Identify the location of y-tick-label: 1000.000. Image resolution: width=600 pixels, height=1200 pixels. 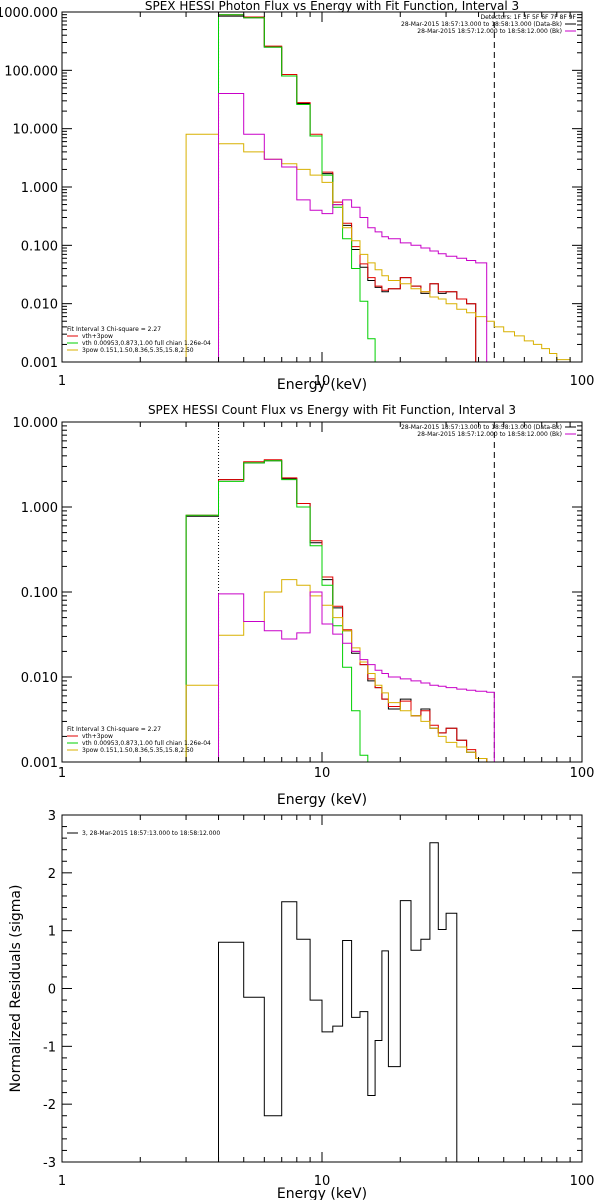
(29, 13).